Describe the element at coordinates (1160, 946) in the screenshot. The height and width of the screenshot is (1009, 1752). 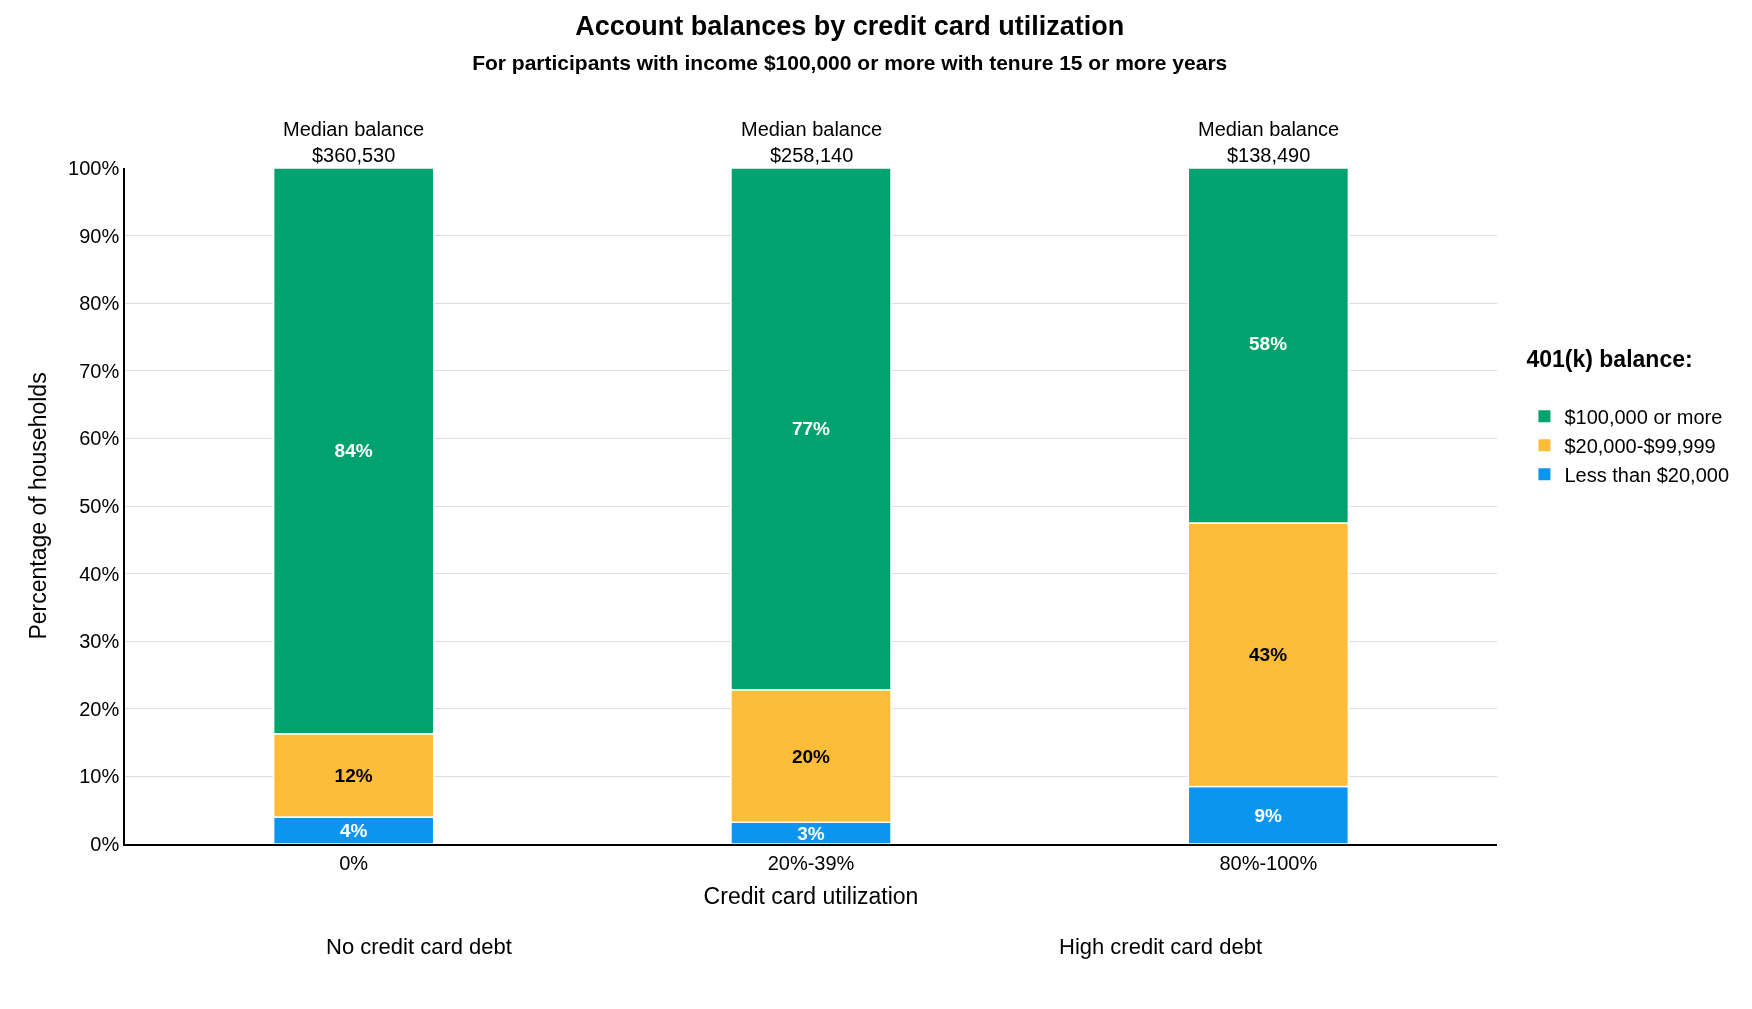
I see `text: High credit card debt` at that location.